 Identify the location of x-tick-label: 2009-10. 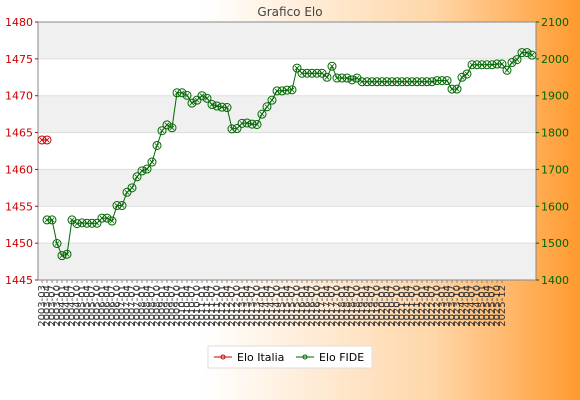
(177, 306).